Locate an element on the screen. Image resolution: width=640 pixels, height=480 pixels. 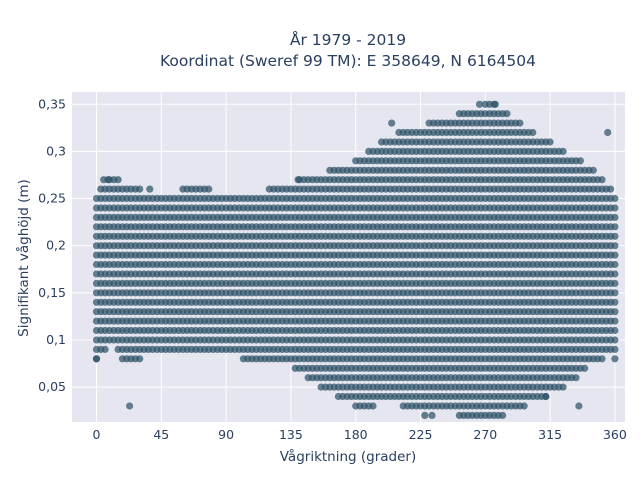
x-tick-label: 360 is located at coordinates (615, 434).